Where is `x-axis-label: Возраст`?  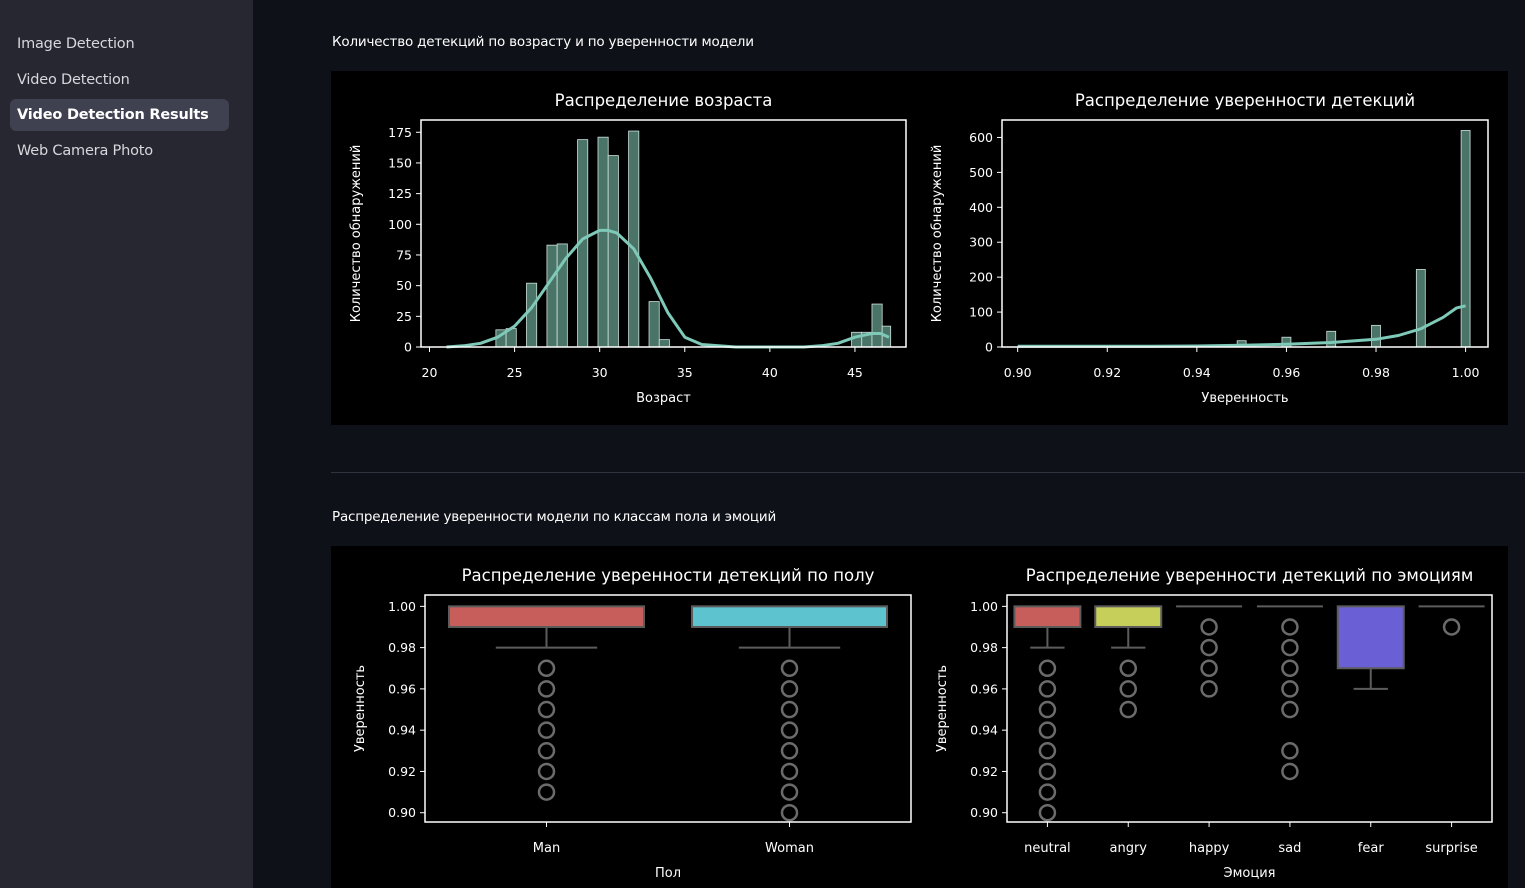 x-axis-label: Возраст is located at coordinates (663, 398).